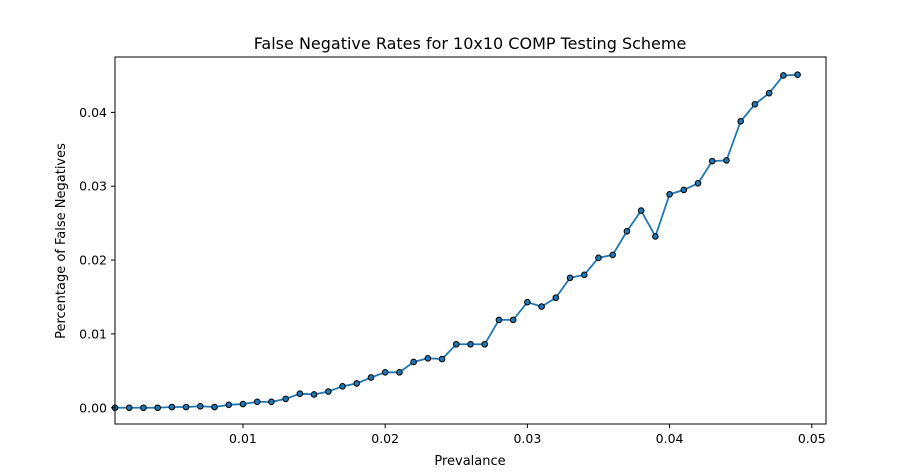  I want to click on x-tick-label: 0.05, so click(812, 438).